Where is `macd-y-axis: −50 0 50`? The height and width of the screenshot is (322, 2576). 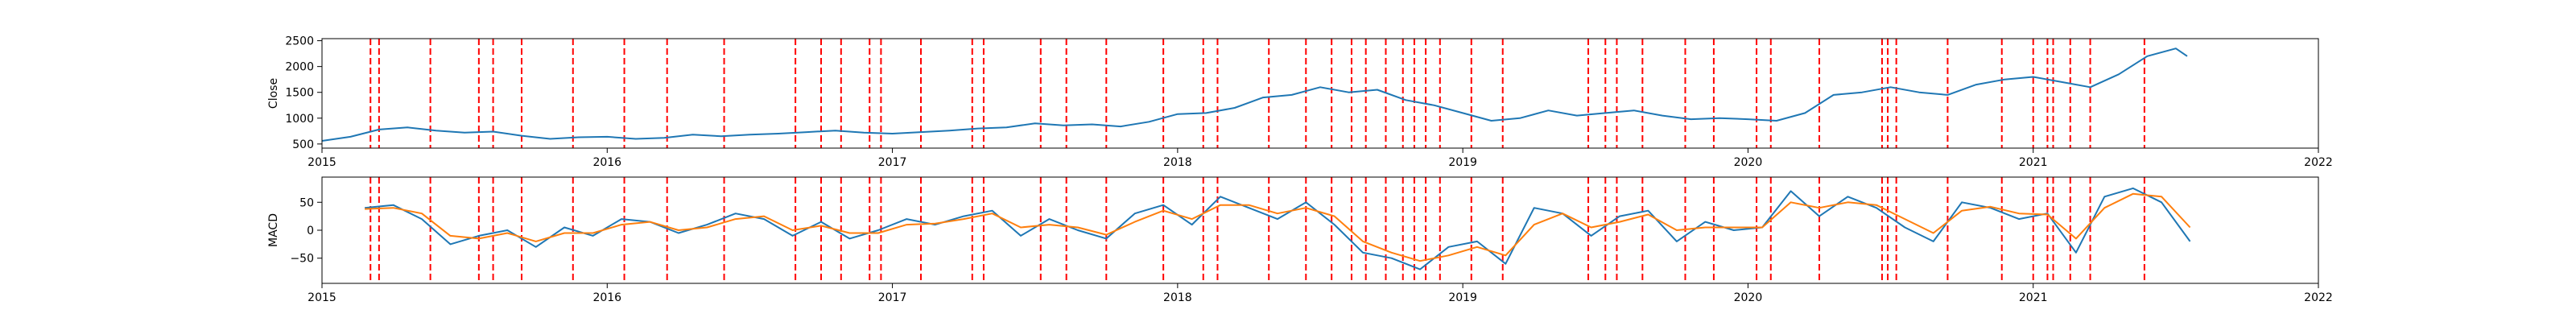
macd-y-axis: −50 0 50 is located at coordinates (306, 231).